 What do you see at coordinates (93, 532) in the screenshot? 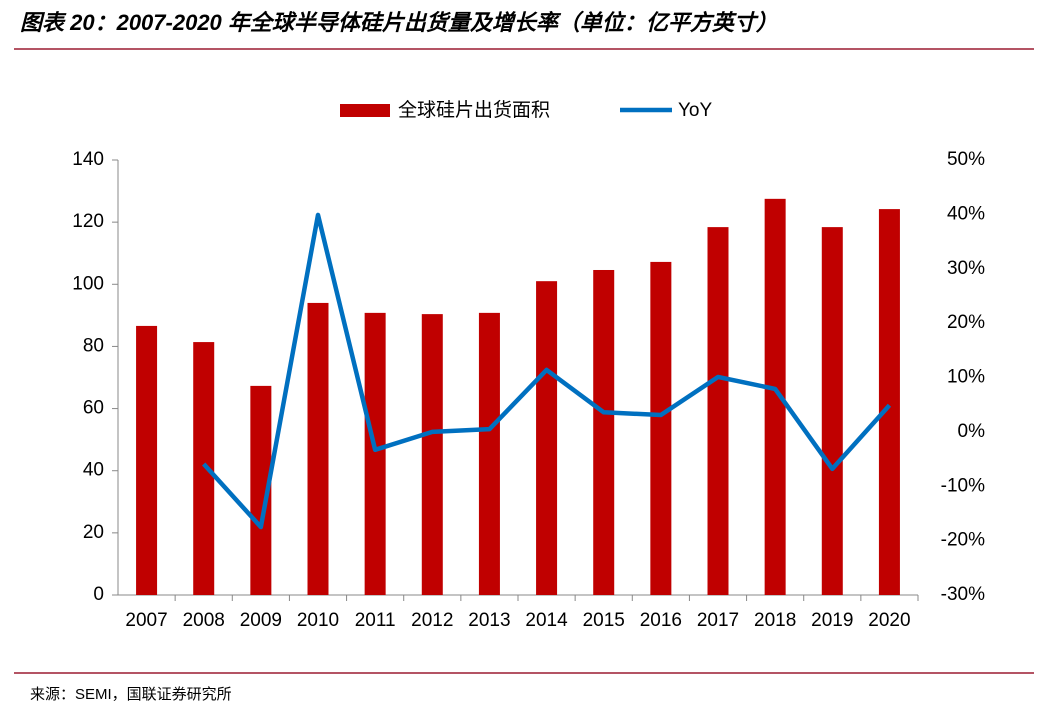
I see `y-tick-label: 20` at bounding box center [93, 532].